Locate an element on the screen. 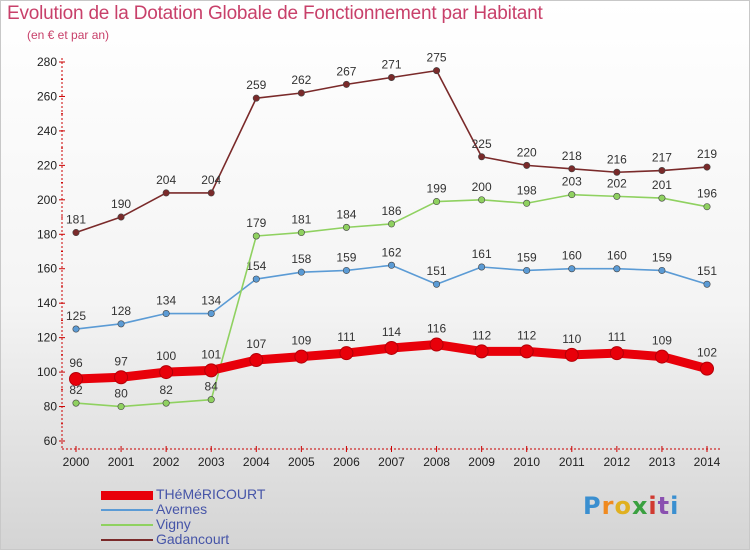 This screenshot has width=750, height=550. x-tick-label: 2006 is located at coordinates (346, 462).